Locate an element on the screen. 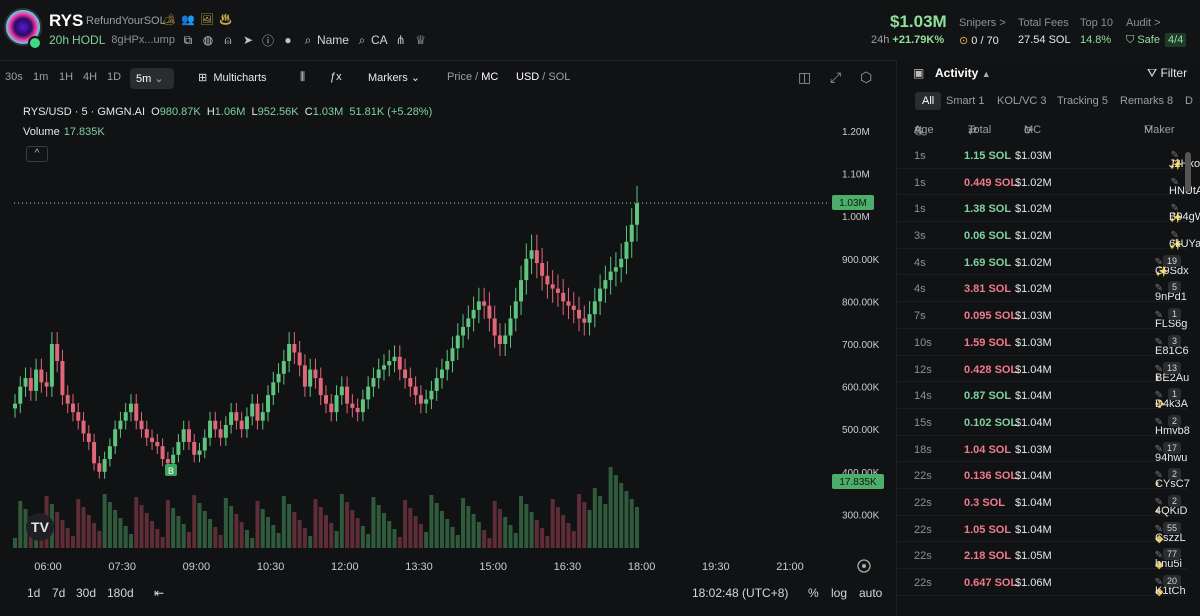 The image size is (1200, 616). table-row: 4s 3.81 SOL $1.02M 9nPd1 5 ✎ is located at coordinates (1042, 289).